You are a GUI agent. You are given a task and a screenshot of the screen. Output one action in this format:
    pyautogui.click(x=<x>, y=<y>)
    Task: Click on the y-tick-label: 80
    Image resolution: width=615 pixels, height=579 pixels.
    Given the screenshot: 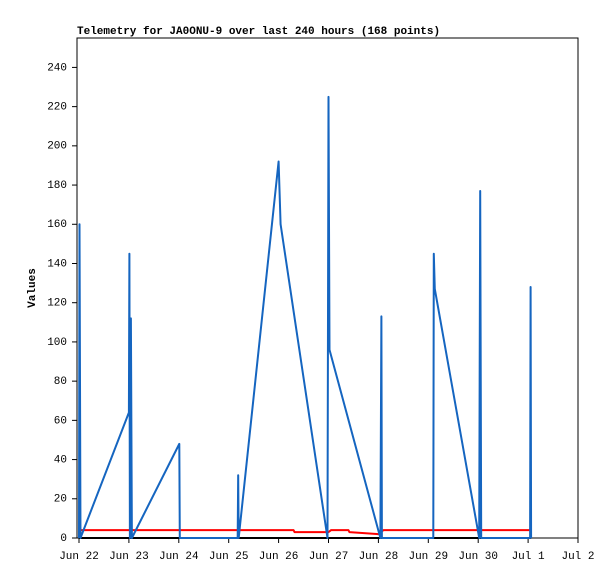 What is the action you would take?
    pyautogui.click(x=60, y=382)
    